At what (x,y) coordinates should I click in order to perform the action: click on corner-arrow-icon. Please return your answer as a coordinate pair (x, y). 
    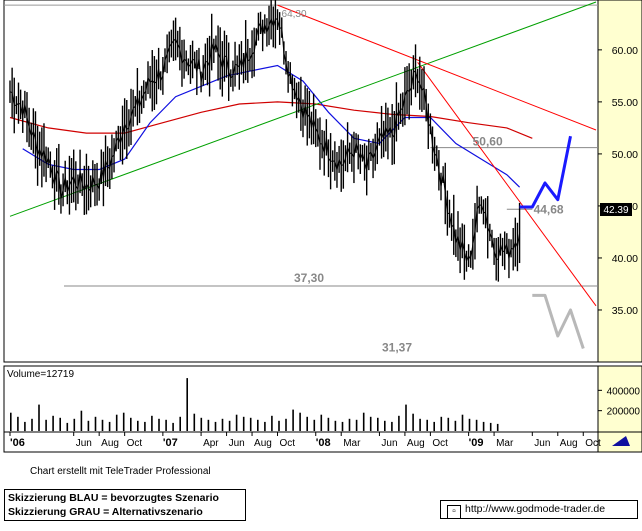
    Looking at the image, I should click on (621, 441).